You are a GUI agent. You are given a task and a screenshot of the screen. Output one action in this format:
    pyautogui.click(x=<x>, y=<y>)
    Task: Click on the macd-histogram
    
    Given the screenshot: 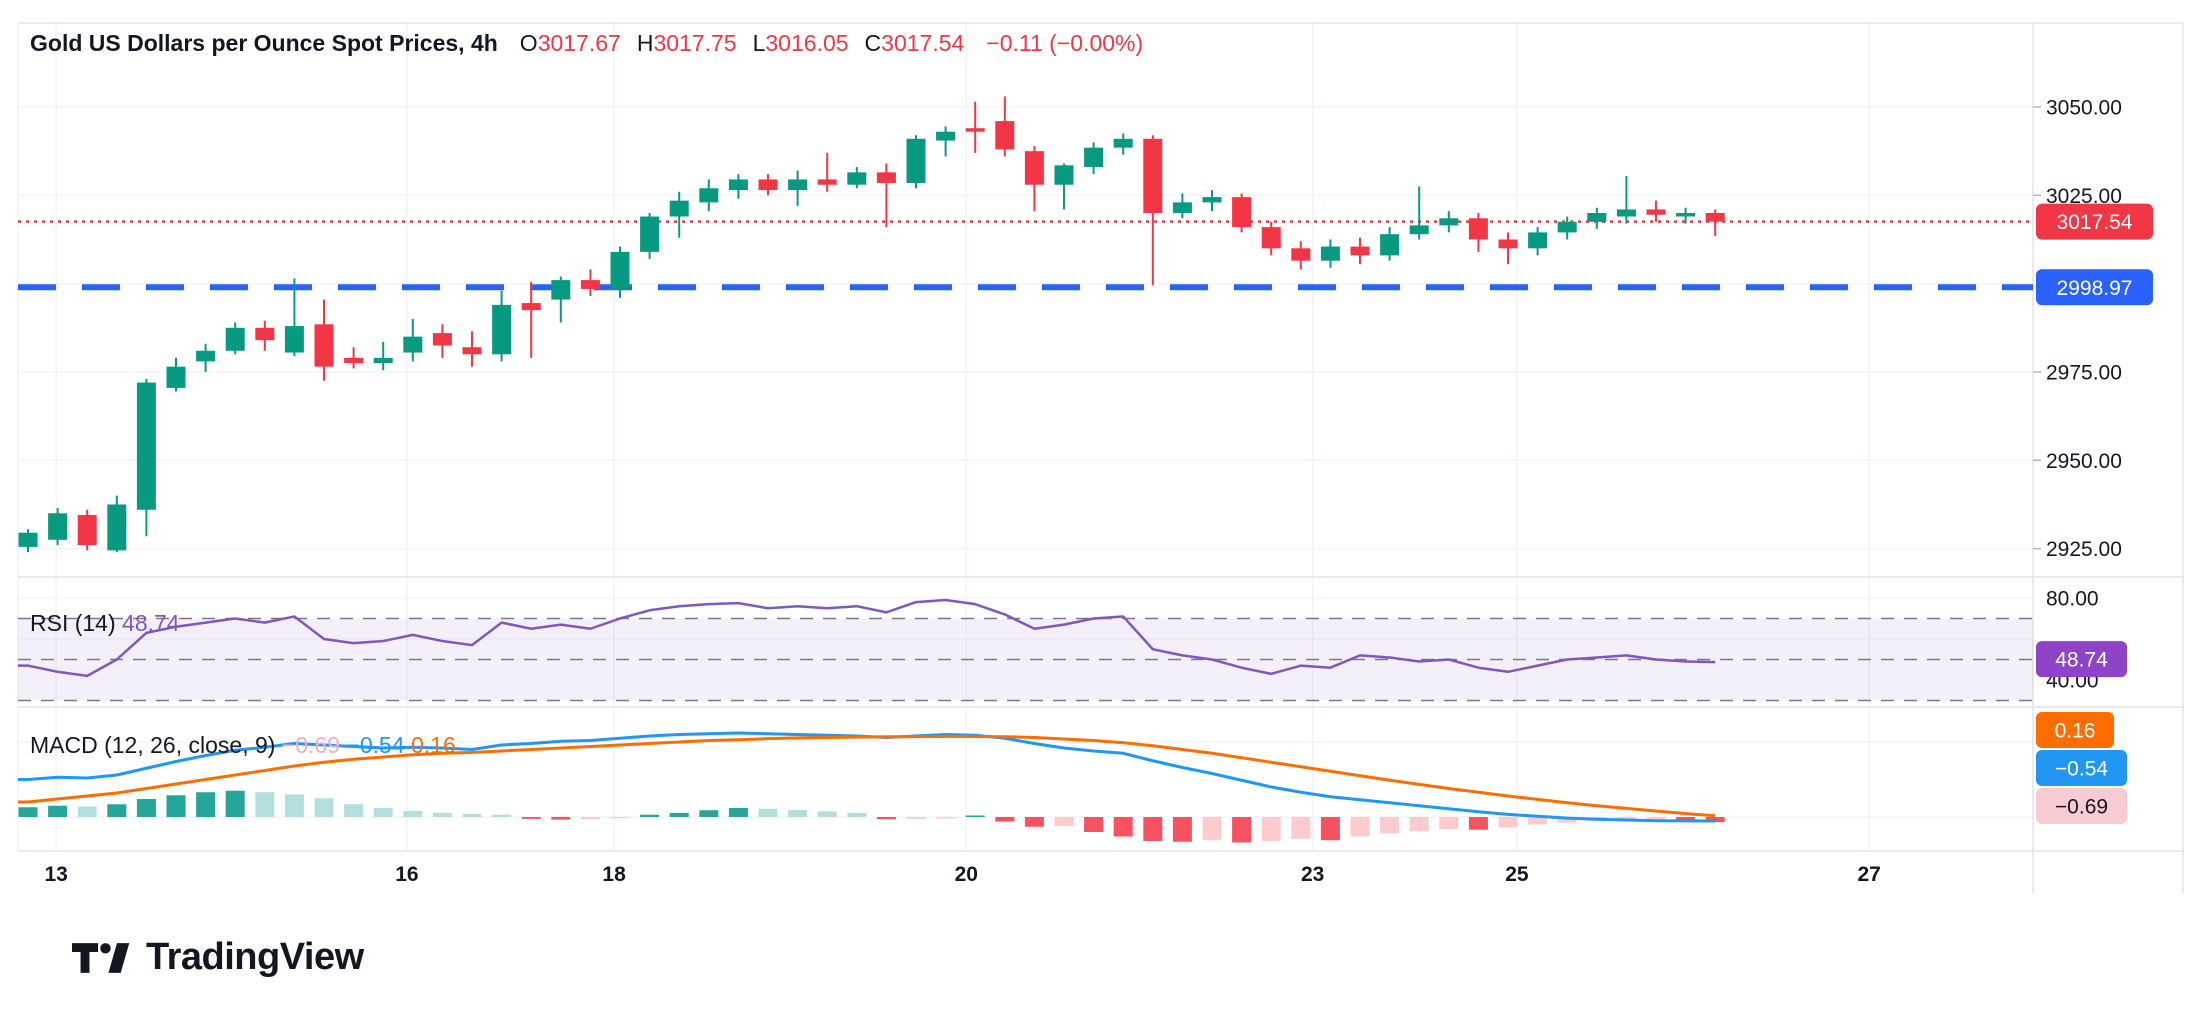 What is the action you would take?
    pyautogui.click(x=871, y=816)
    